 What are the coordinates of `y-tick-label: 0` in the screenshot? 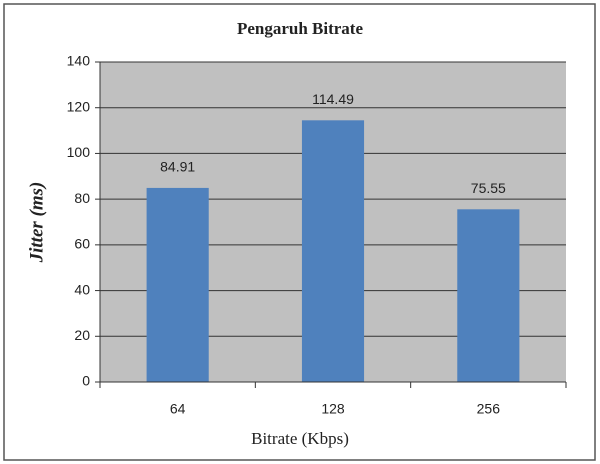 It's located at (86, 381).